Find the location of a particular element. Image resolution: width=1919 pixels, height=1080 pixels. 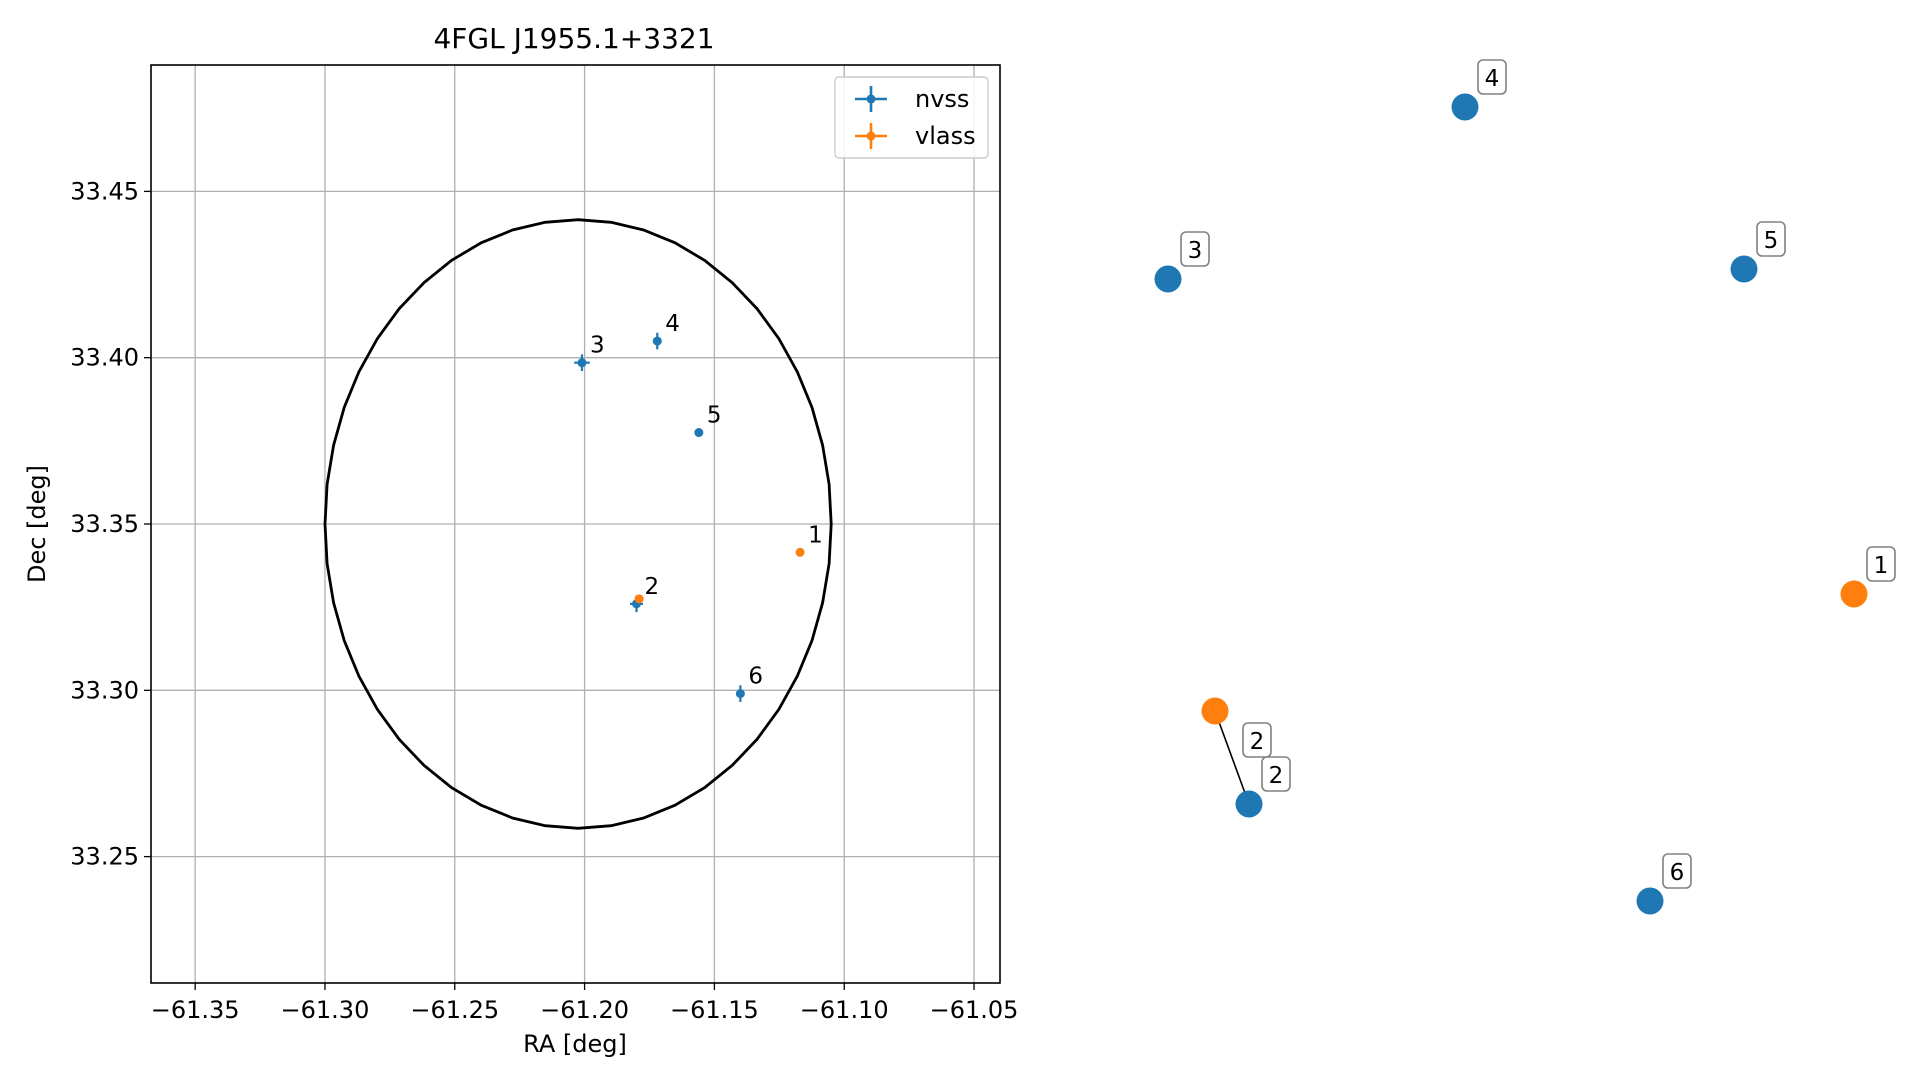

y-tick-label: 33.35 is located at coordinates (104, 524).